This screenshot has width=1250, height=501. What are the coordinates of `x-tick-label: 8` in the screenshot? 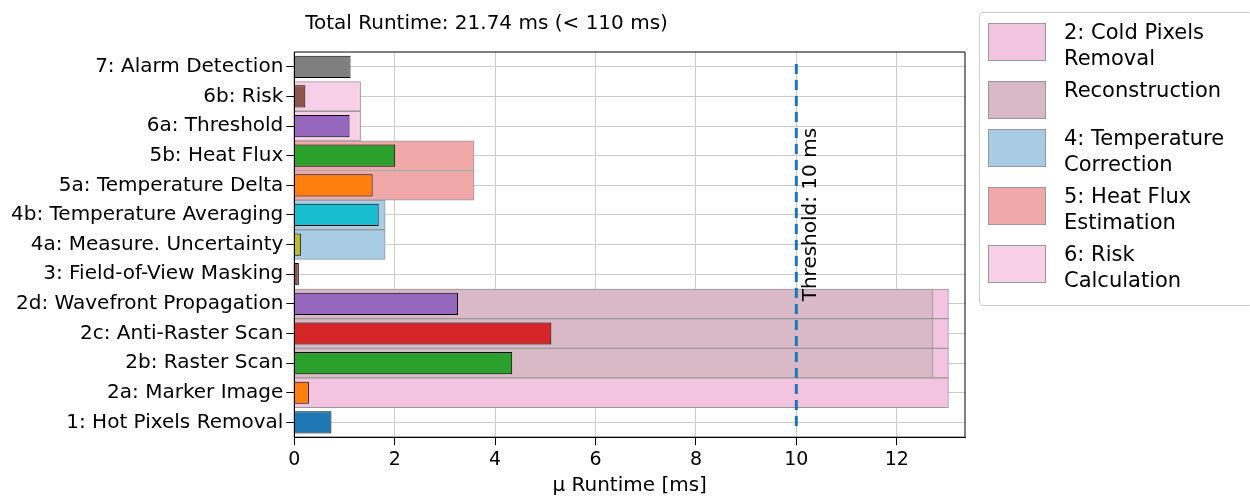 It's located at (695, 457).